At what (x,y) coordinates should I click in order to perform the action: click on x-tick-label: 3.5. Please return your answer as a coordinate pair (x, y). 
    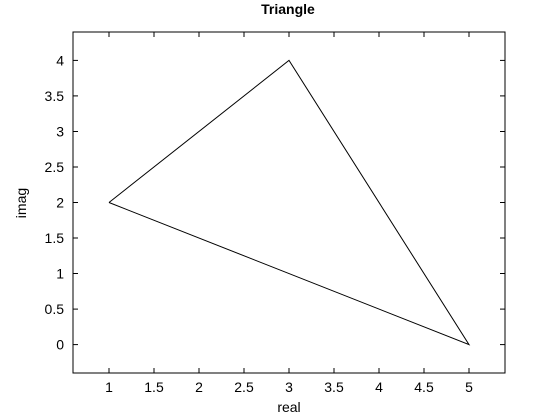
    Looking at the image, I should click on (334, 387).